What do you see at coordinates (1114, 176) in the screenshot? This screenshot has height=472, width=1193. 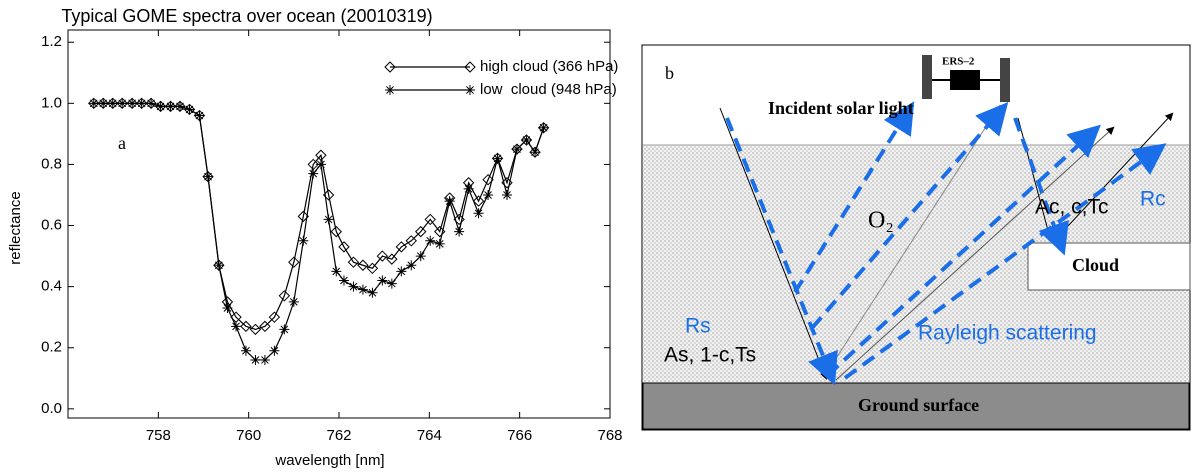 I see `cloud-ray` at bounding box center [1114, 176].